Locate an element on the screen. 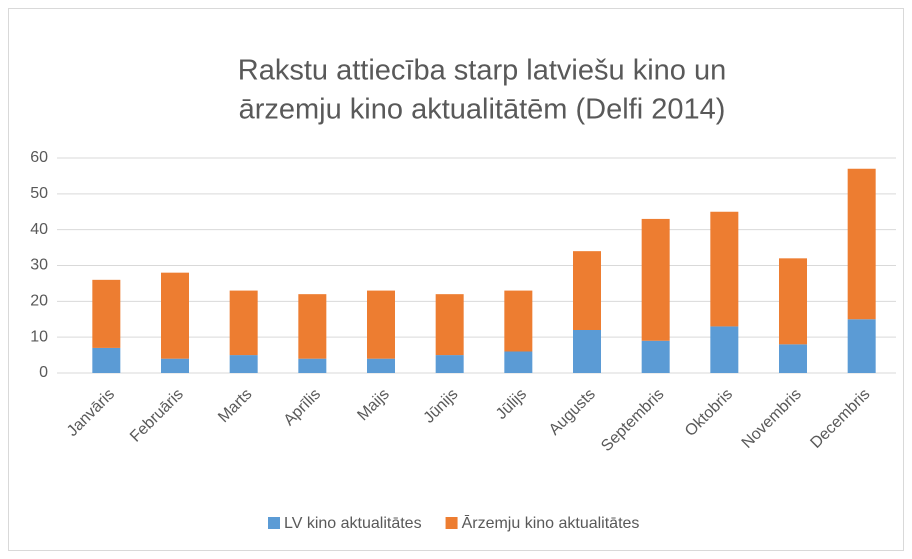 Image resolution: width=912 pixels, height=559 pixels. y-tick-label: 60 is located at coordinates (39, 157).